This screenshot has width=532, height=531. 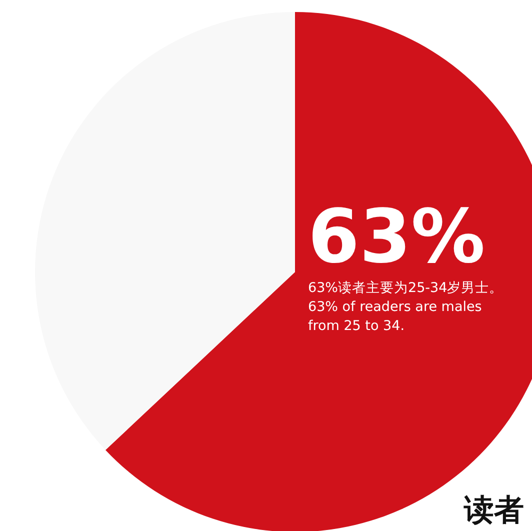 I want to click on data-label: 63%, so click(x=397, y=237).